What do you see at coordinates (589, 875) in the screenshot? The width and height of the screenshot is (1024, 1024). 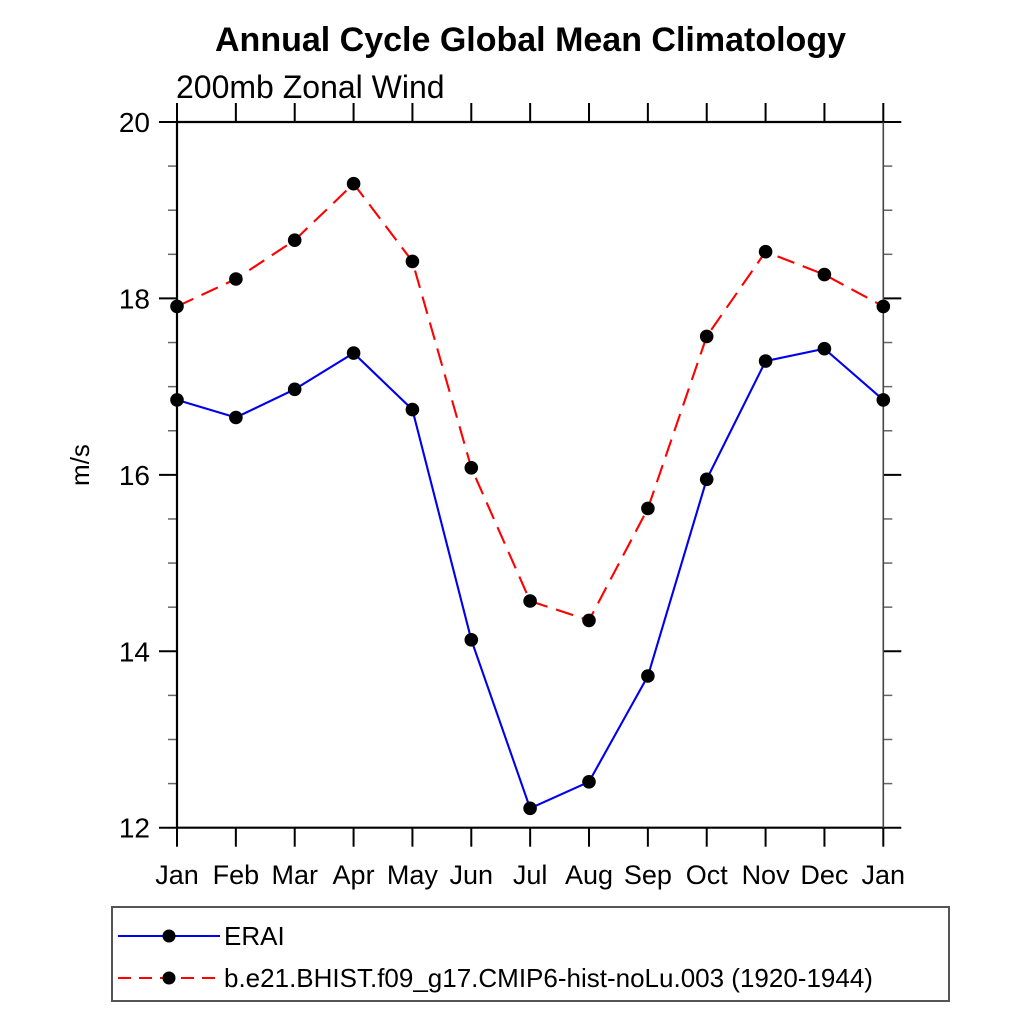 I see `x-tick-label: Aug` at bounding box center [589, 875].